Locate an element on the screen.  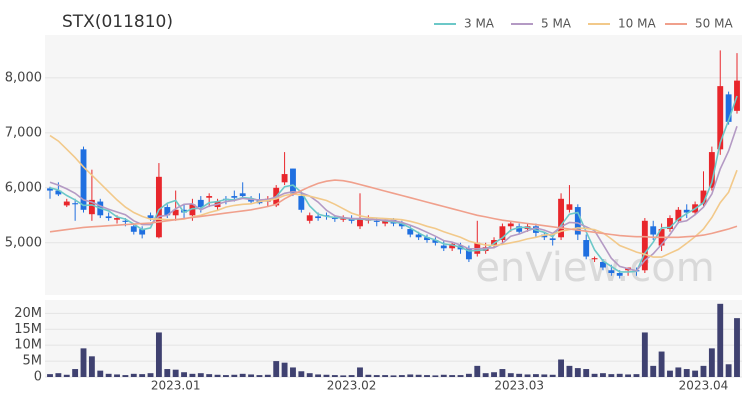
volume-tick-label: 10M is located at coordinates (28, 345).